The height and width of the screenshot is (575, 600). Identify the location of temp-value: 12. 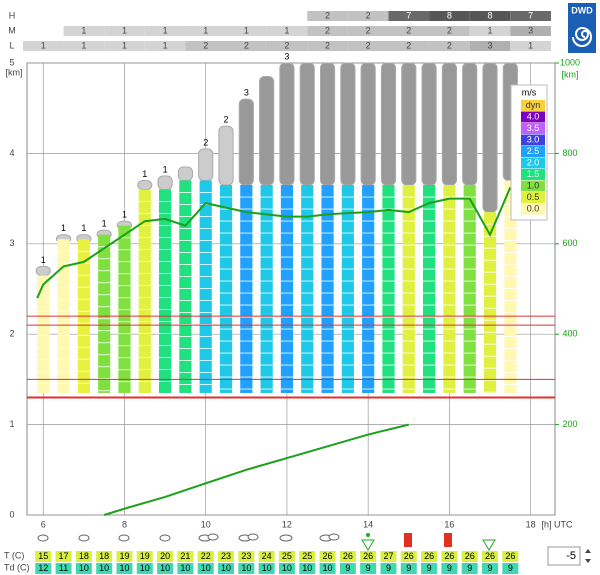
(43, 568).